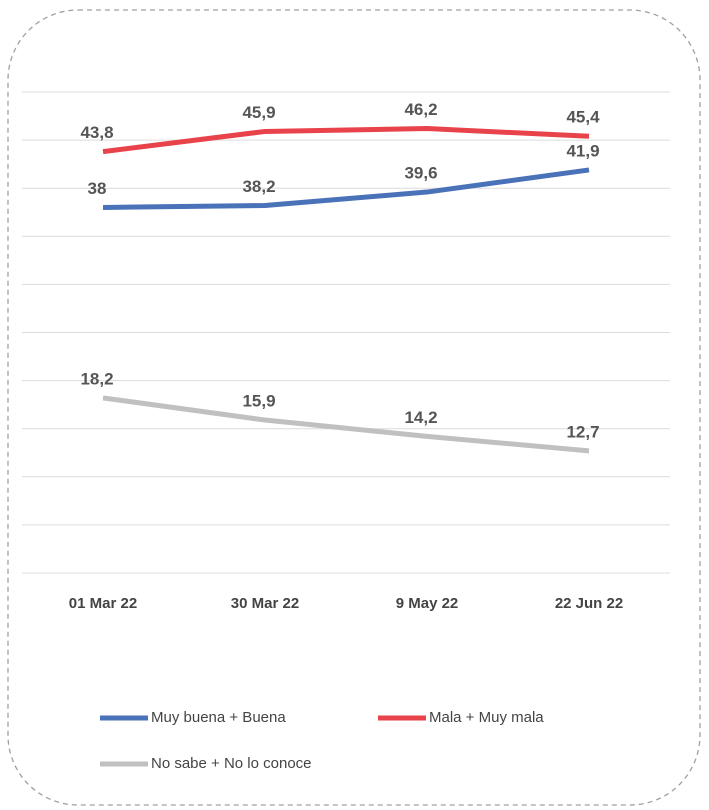  Describe the element at coordinates (589, 603) in the screenshot. I see `x-tick-label: 22 Jun 22` at that location.